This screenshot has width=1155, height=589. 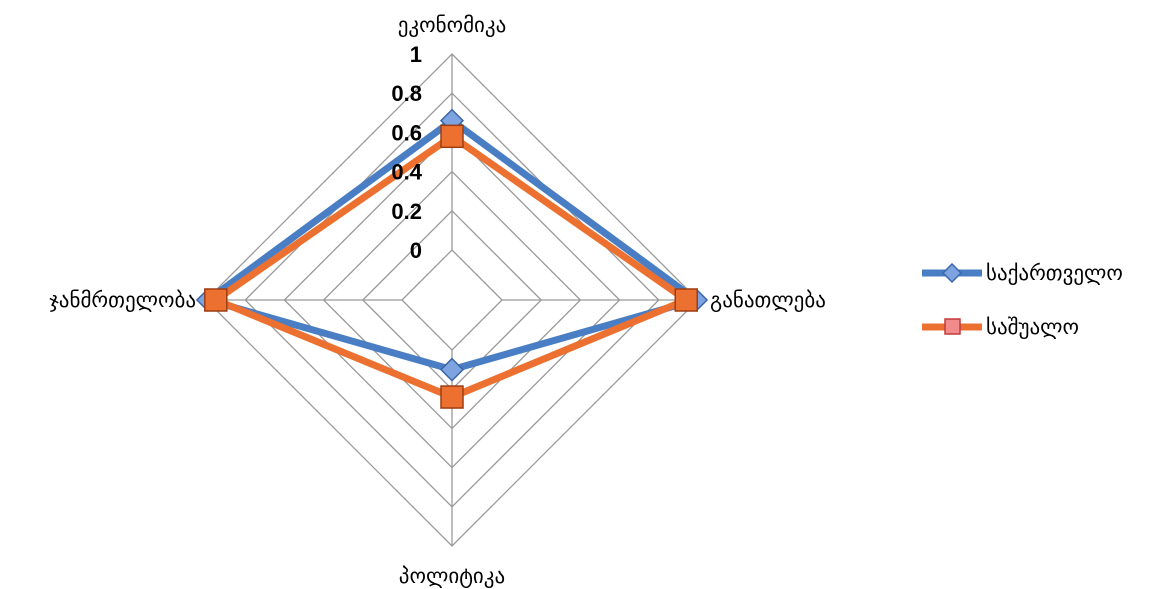 I want to click on legend-marker-diamond-icon, so click(x=952, y=273).